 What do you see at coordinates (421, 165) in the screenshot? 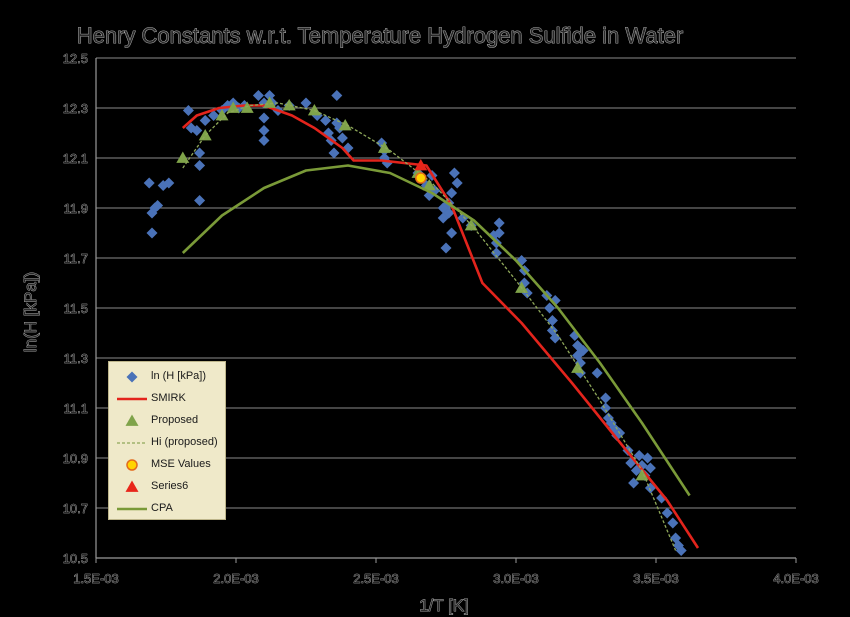
I see `data-point-series6` at bounding box center [421, 165].